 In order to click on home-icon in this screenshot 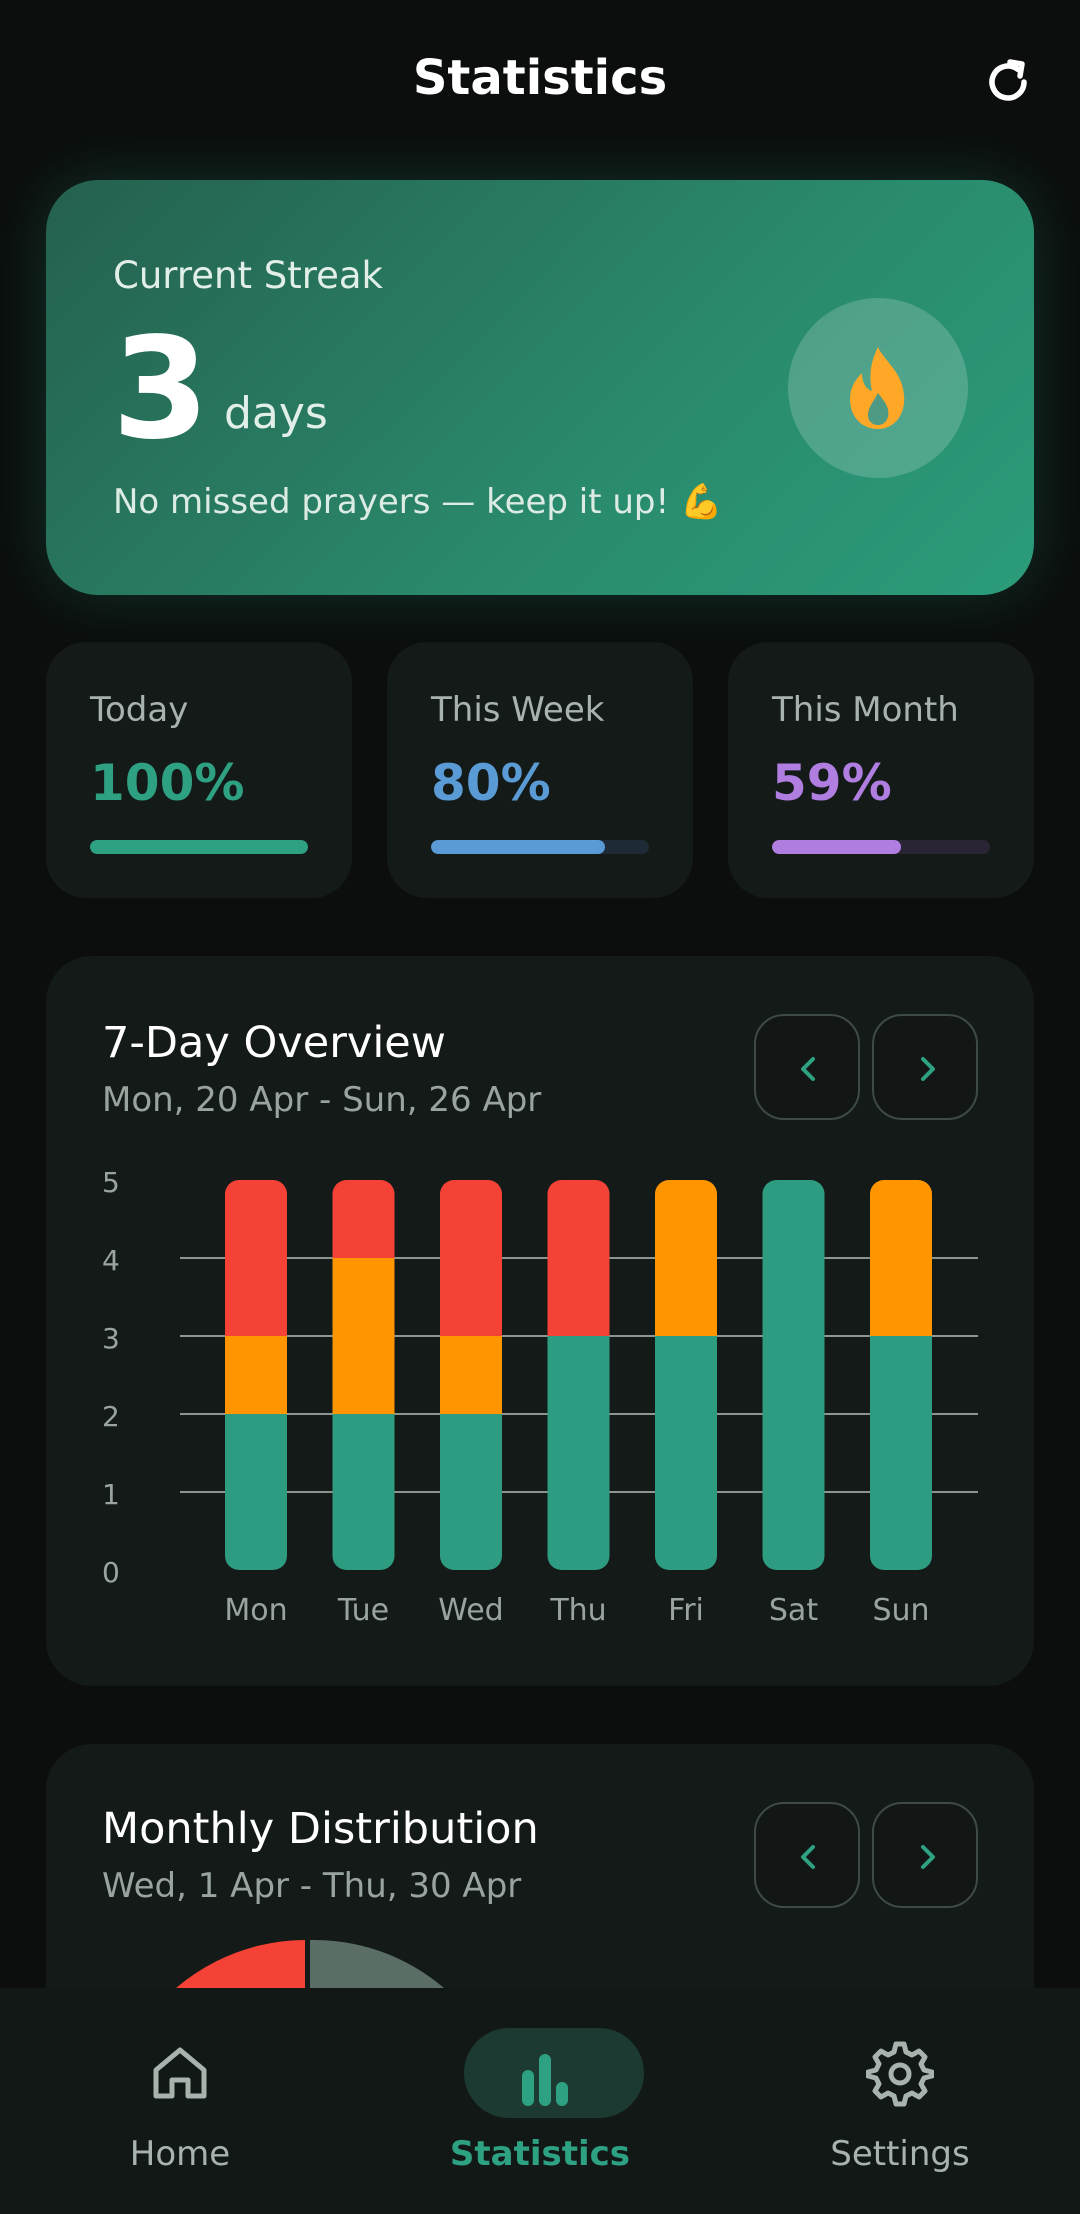, I will do `click(180, 2073)`.